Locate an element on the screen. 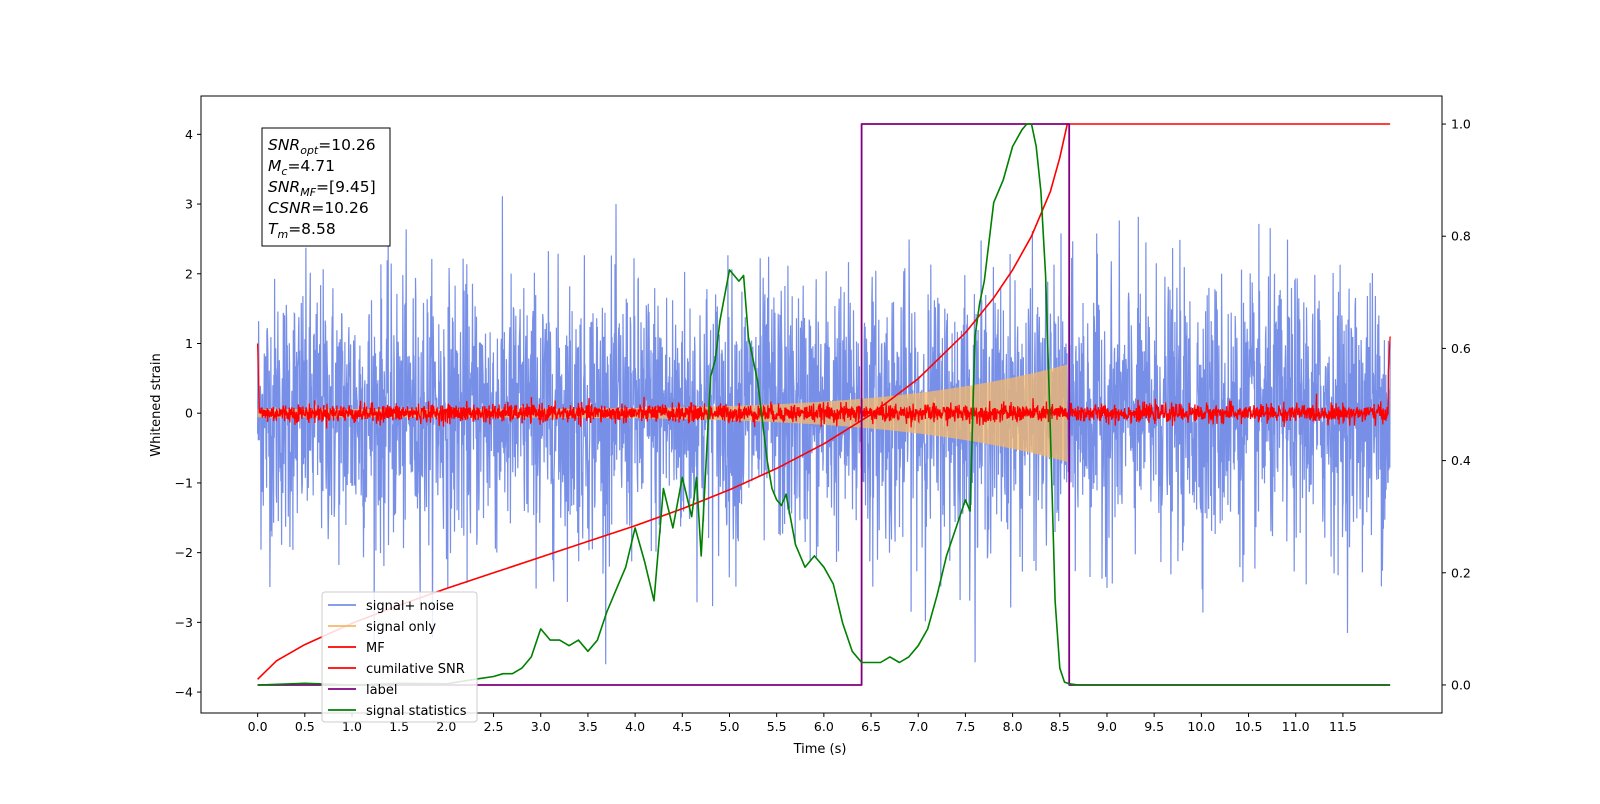 The width and height of the screenshot is (1600, 804). legend-label: signal+ noise is located at coordinates (410, 606).